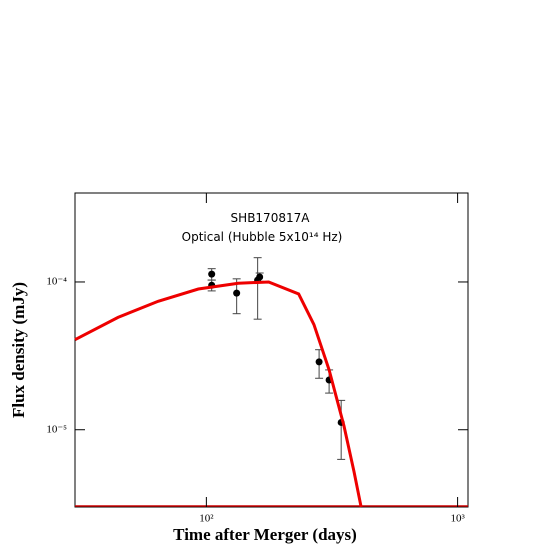 The width and height of the screenshot is (545, 545). What do you see at coordinates (271, 218) in the screenshot?
I see `chart-title: SHB170817A` at bounding box center [271, 218].